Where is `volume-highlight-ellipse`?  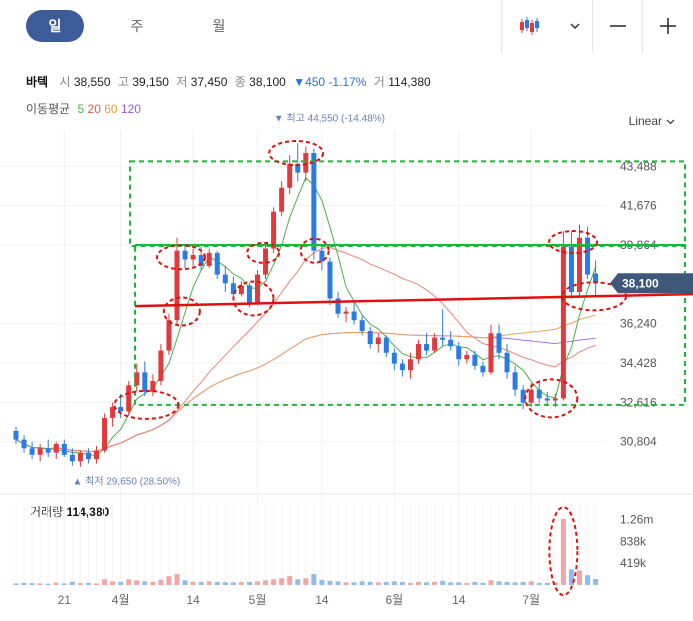
volume-highlight-ellipse is located at coordinates (563, 551).